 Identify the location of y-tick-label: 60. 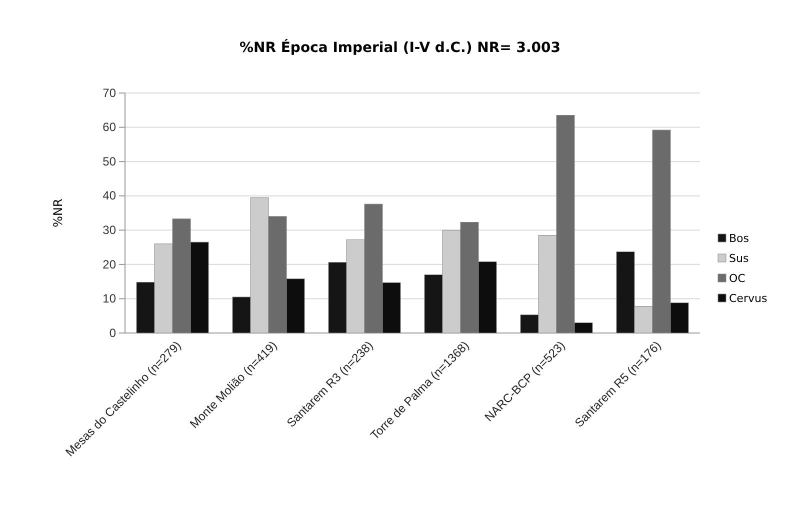
(109, 127).